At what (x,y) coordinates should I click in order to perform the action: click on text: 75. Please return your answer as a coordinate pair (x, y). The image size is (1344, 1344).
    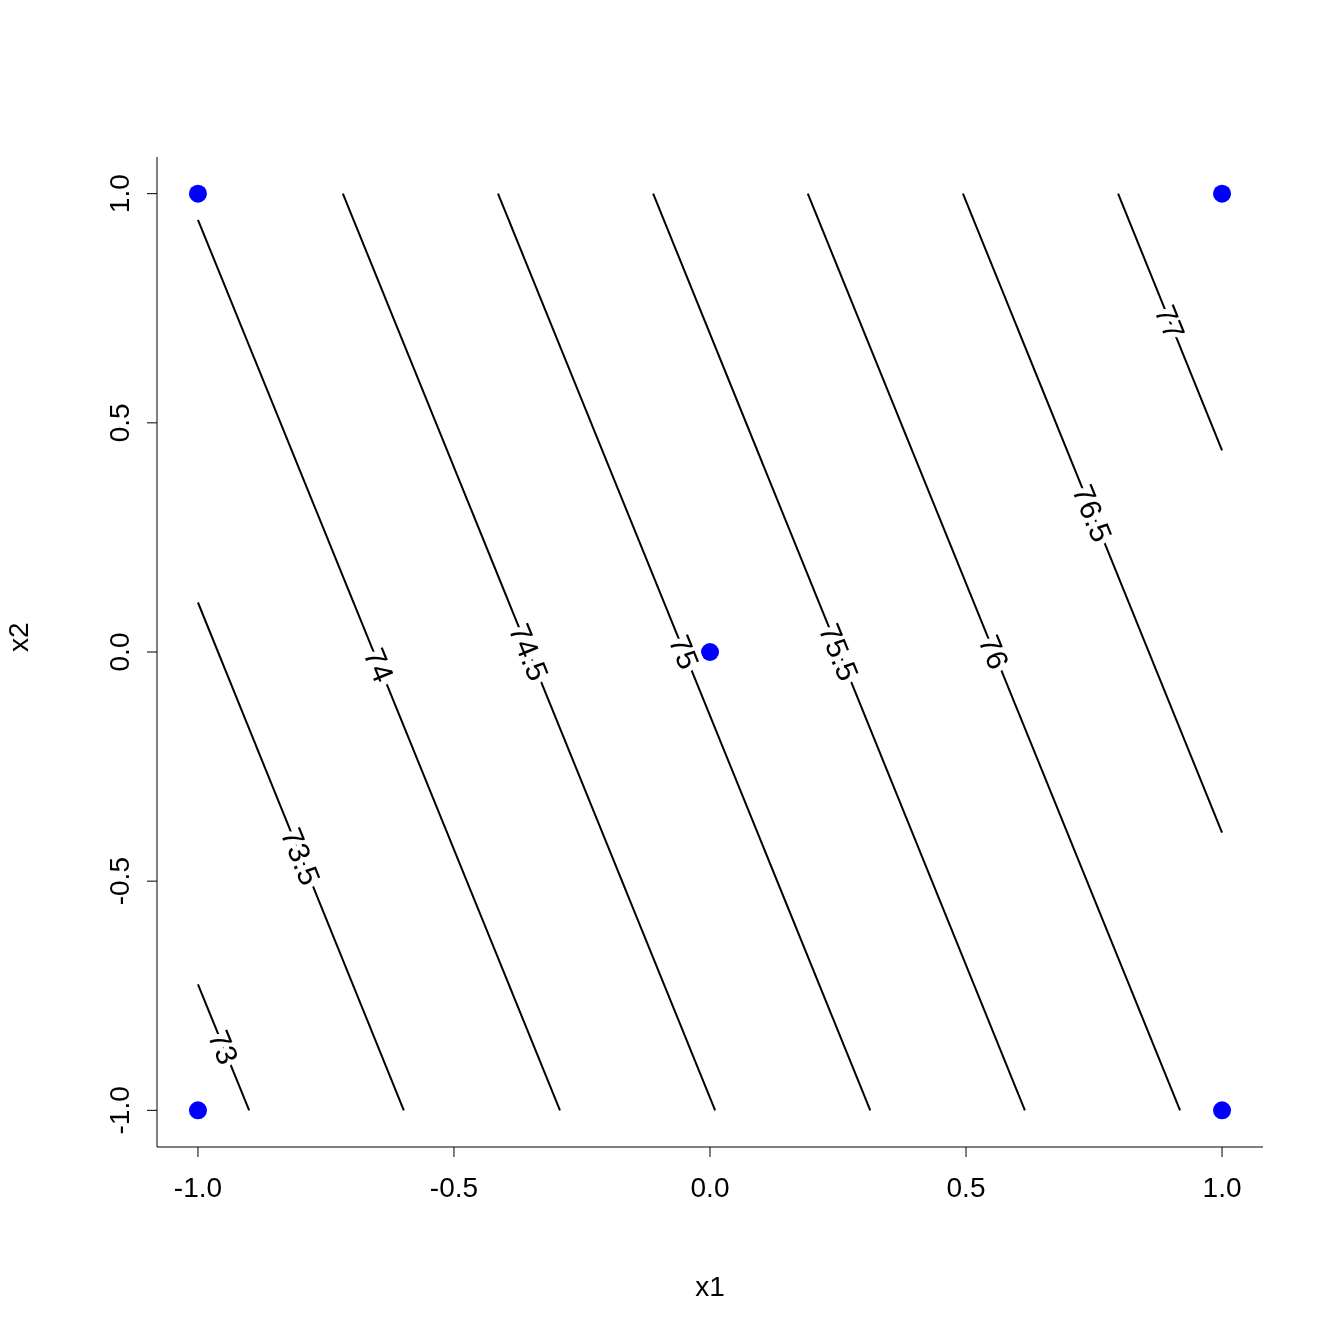
    Looking at the image, I should click on (684, 652).